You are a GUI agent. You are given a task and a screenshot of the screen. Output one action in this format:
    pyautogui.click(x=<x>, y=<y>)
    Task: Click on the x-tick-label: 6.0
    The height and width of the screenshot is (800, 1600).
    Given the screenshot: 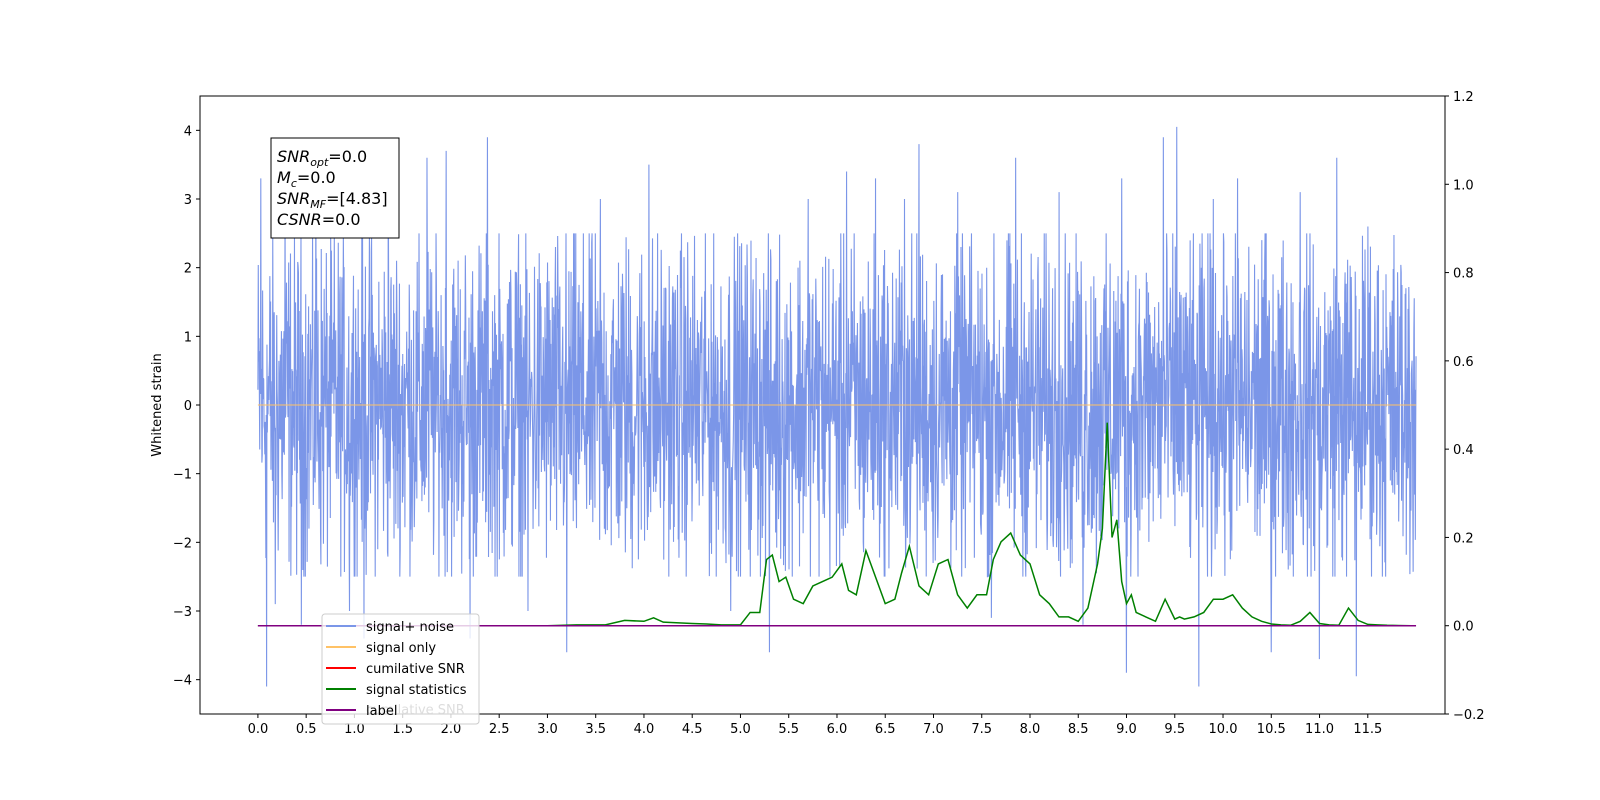 What is the action you would take?
    pyautogui.click(x=837, y=729)
    